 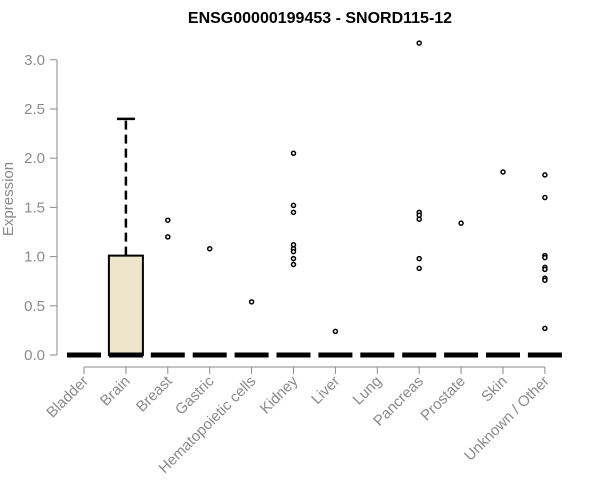 I want to click on chart-title: ENSG00000199453 - SNORD115-12, so click(x=320, y=18).